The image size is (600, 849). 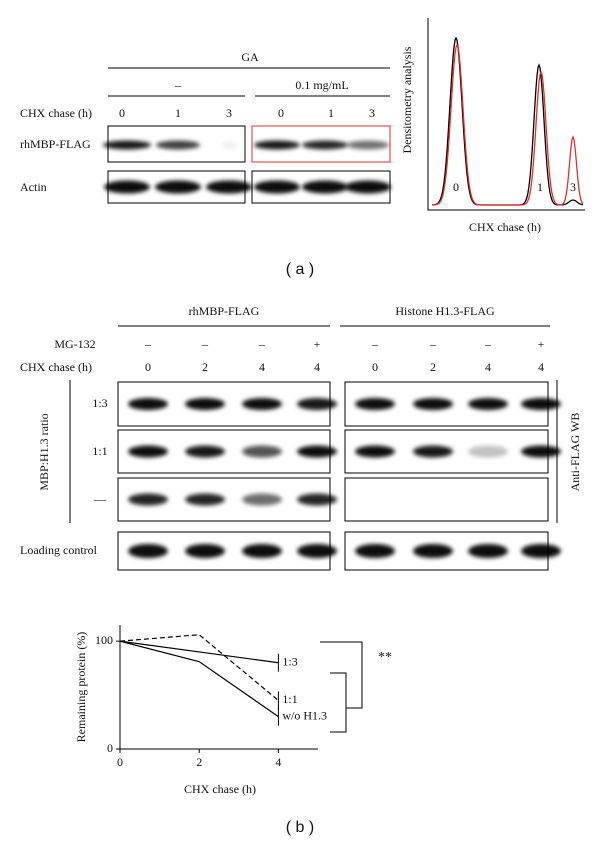 I want to click on x-tick-label: 0, so click(x=120, y=762).